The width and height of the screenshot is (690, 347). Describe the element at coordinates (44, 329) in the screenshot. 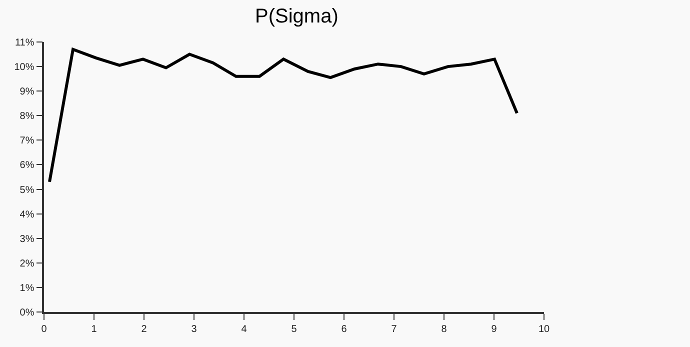

I see `x-tick-label: 0` at that location.